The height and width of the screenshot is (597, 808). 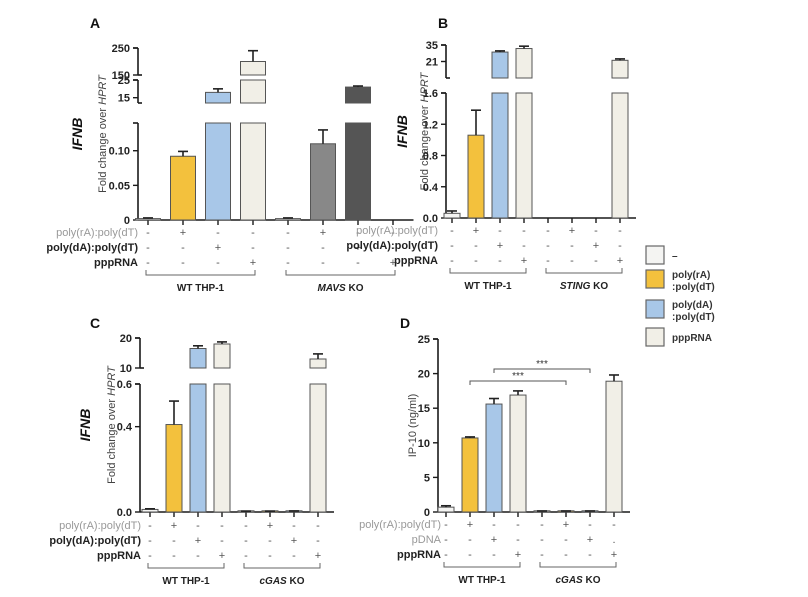 What do you see at coordinates (124, 385) in the screenshot?
I see `y-tick-label: 0.6` at bounding box center [124, 385].